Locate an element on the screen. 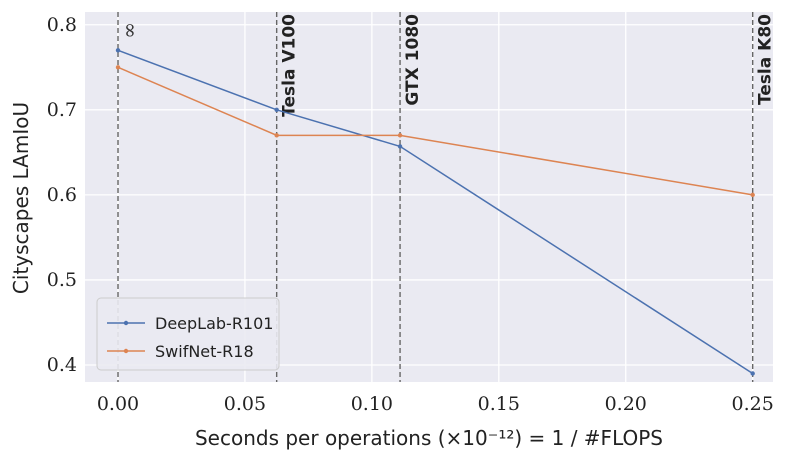  device-marker-label: Tesla K80 is located at coordinates (766, 59).